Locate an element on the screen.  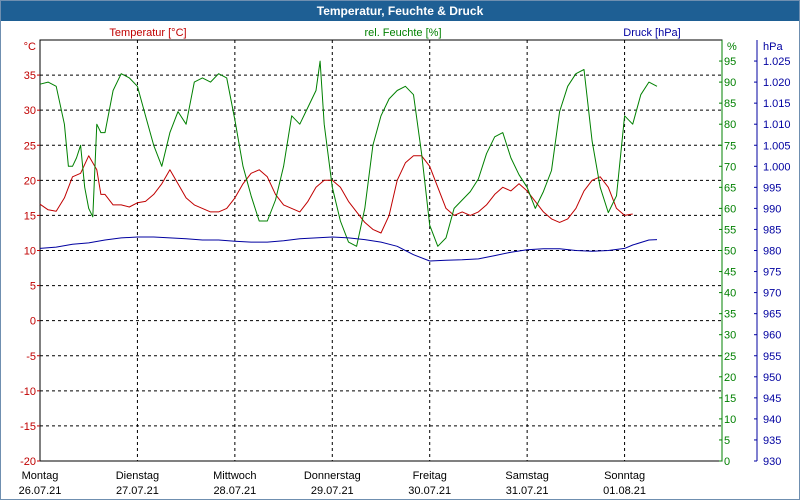
pressure-tick-label: 1.015 is located at coordinates (777, 104).